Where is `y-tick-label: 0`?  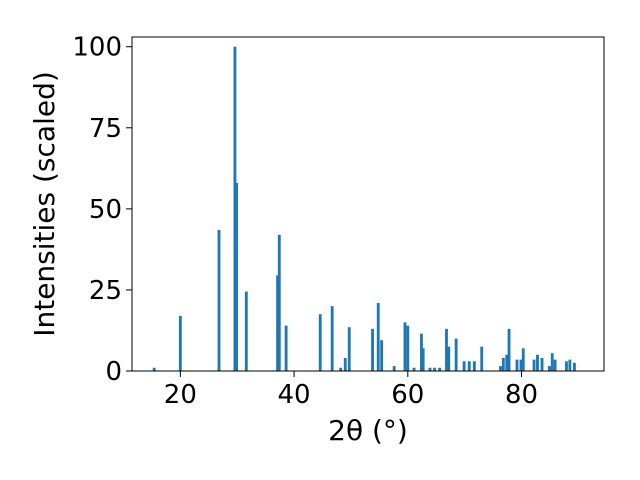 y-tick-label: 0 is located at coordinates (113, 372).